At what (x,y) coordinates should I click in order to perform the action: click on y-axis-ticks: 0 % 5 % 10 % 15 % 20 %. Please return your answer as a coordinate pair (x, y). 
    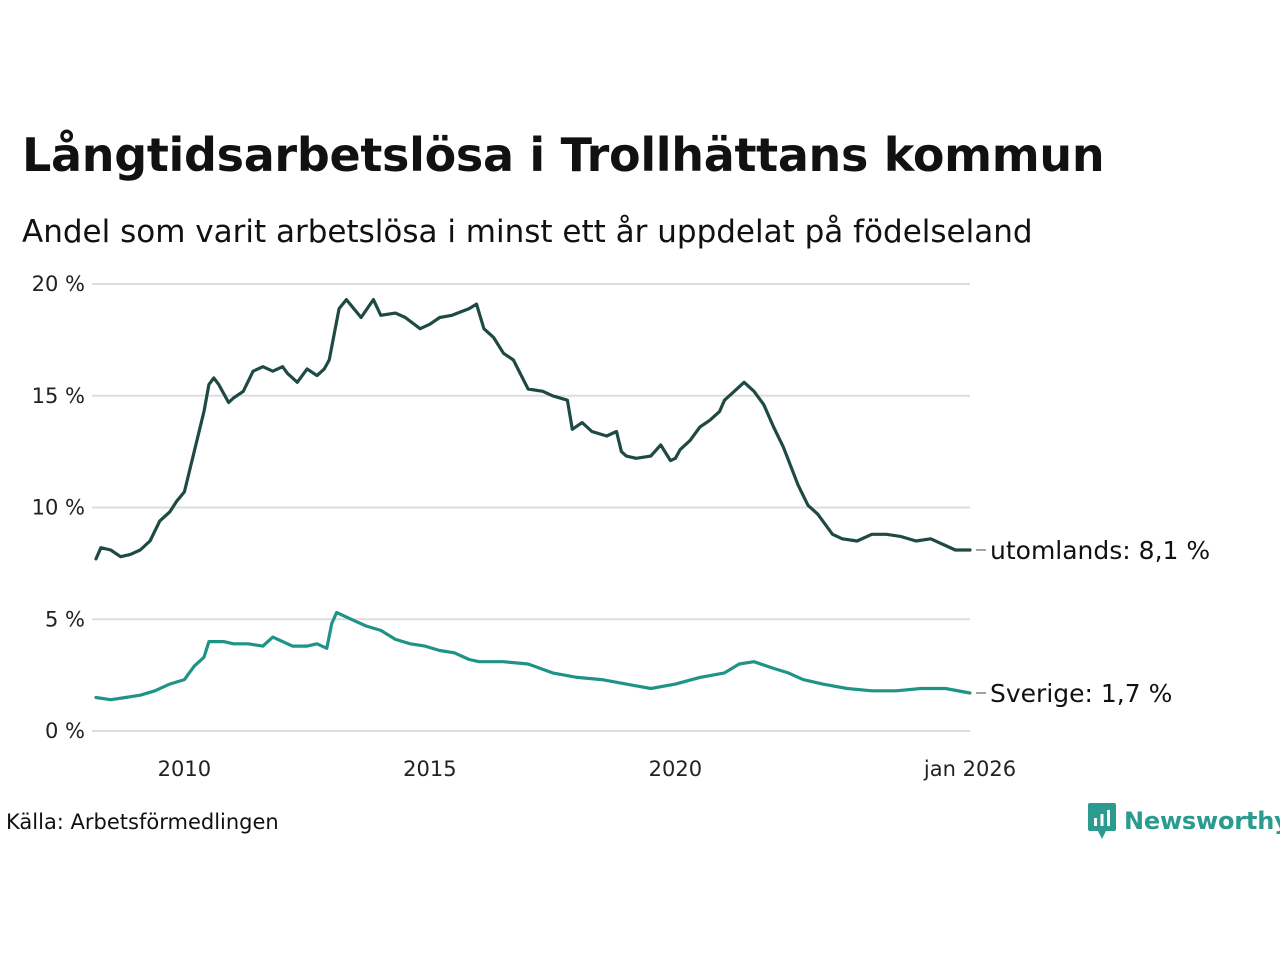
    Looking at the image, I should click on (58, 507).